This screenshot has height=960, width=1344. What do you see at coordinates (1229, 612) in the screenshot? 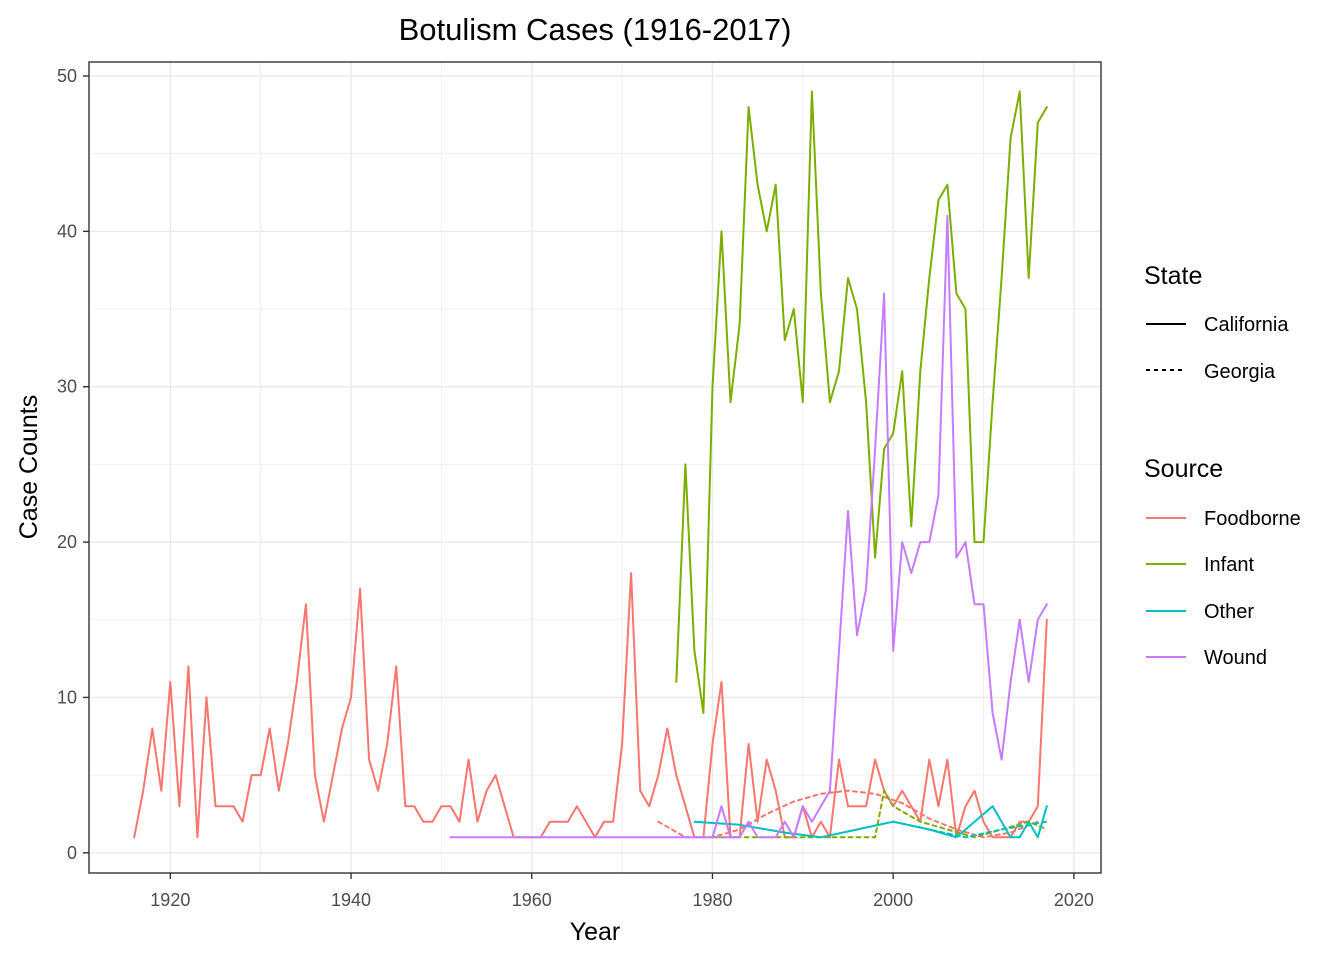
I see `legend-label-other: Other` at bounding box center [1229, 612].